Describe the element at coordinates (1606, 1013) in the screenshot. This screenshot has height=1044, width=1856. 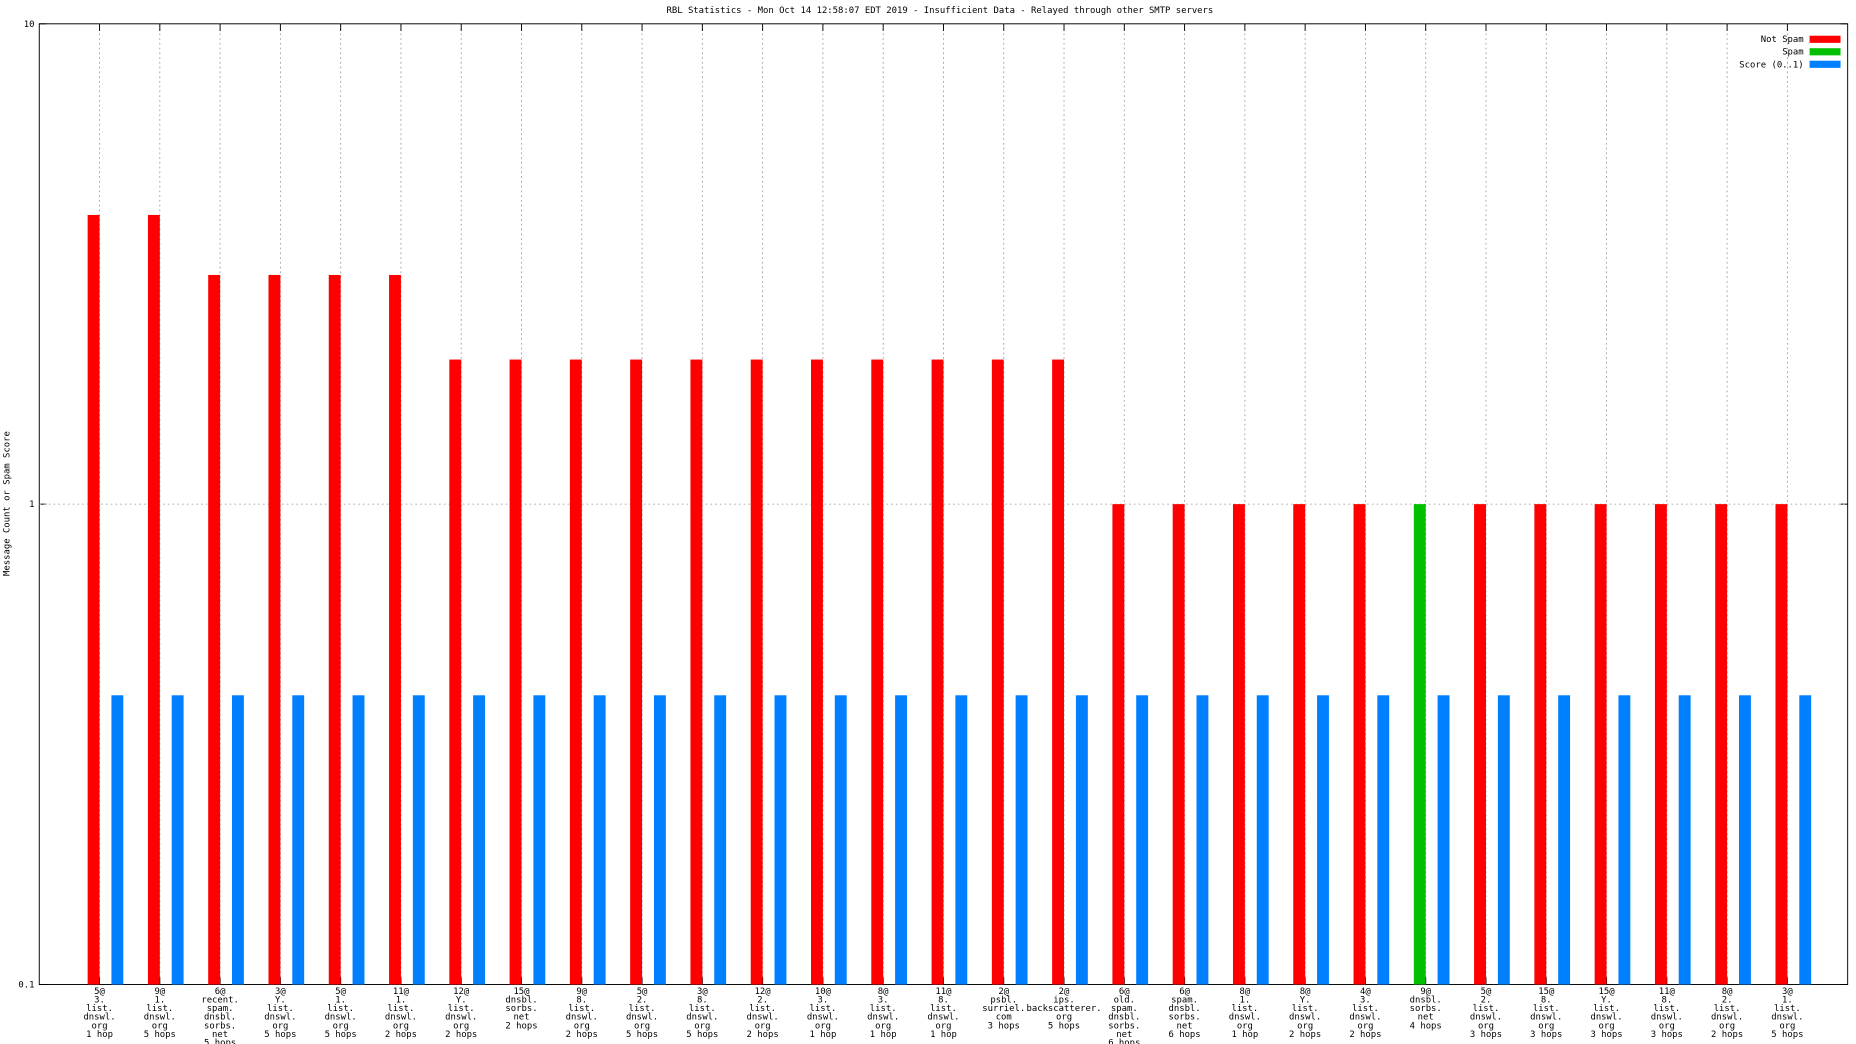
I see `x-tick-label: 15@ Y. list. dnswl. org 3 hops` at that location.